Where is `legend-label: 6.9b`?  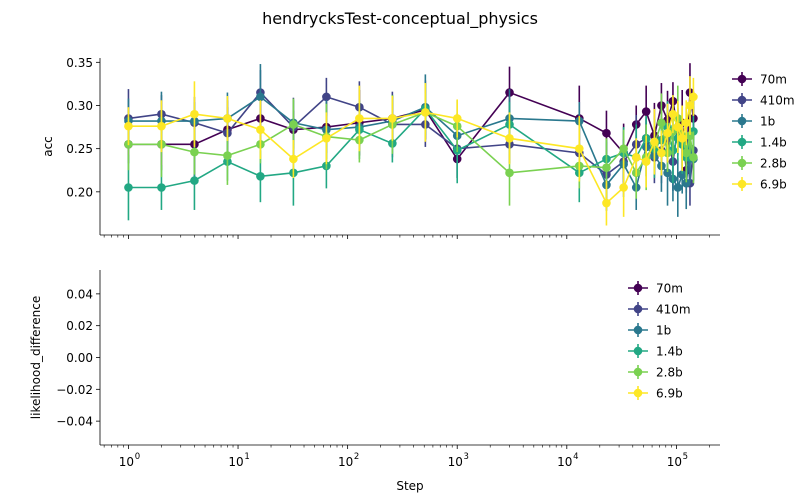 legend-label: 6.9b is located at coordinates (773, 185).